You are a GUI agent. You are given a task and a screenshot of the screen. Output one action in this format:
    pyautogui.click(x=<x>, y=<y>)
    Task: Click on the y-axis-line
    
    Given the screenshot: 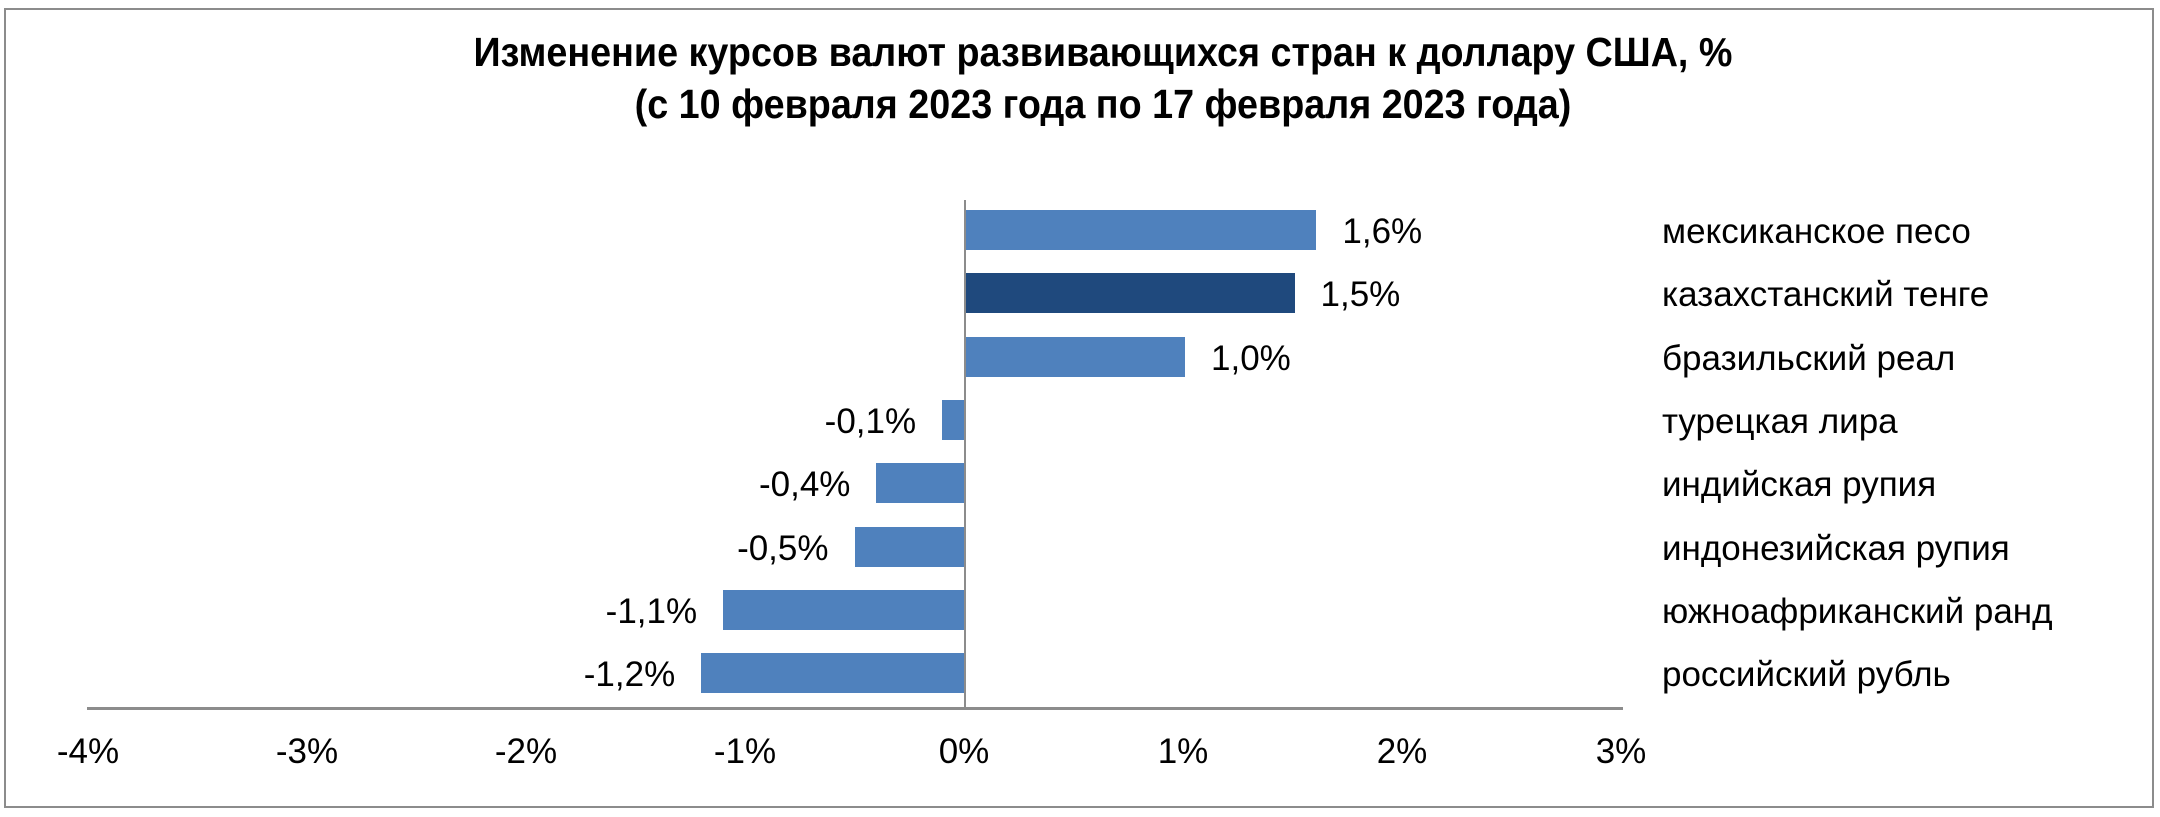 What is the action you would take?
    pyautogui.click(x=965, y=454)
    